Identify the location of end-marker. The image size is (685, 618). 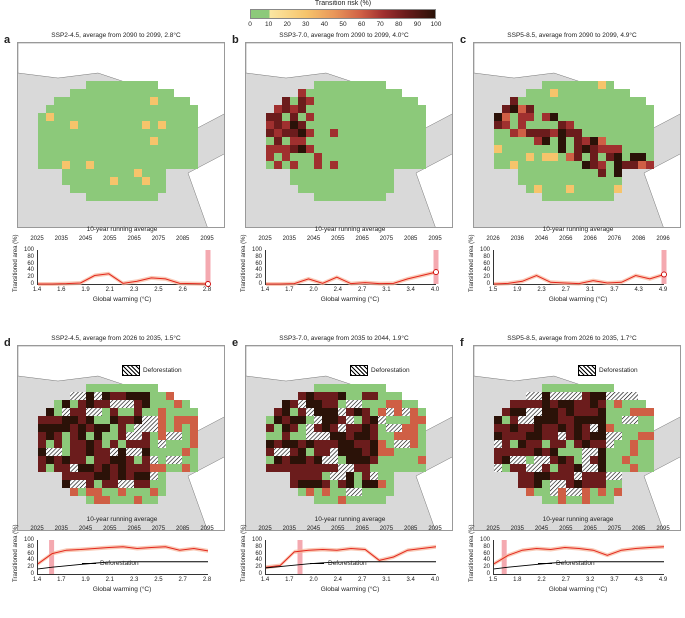
(208, 284).